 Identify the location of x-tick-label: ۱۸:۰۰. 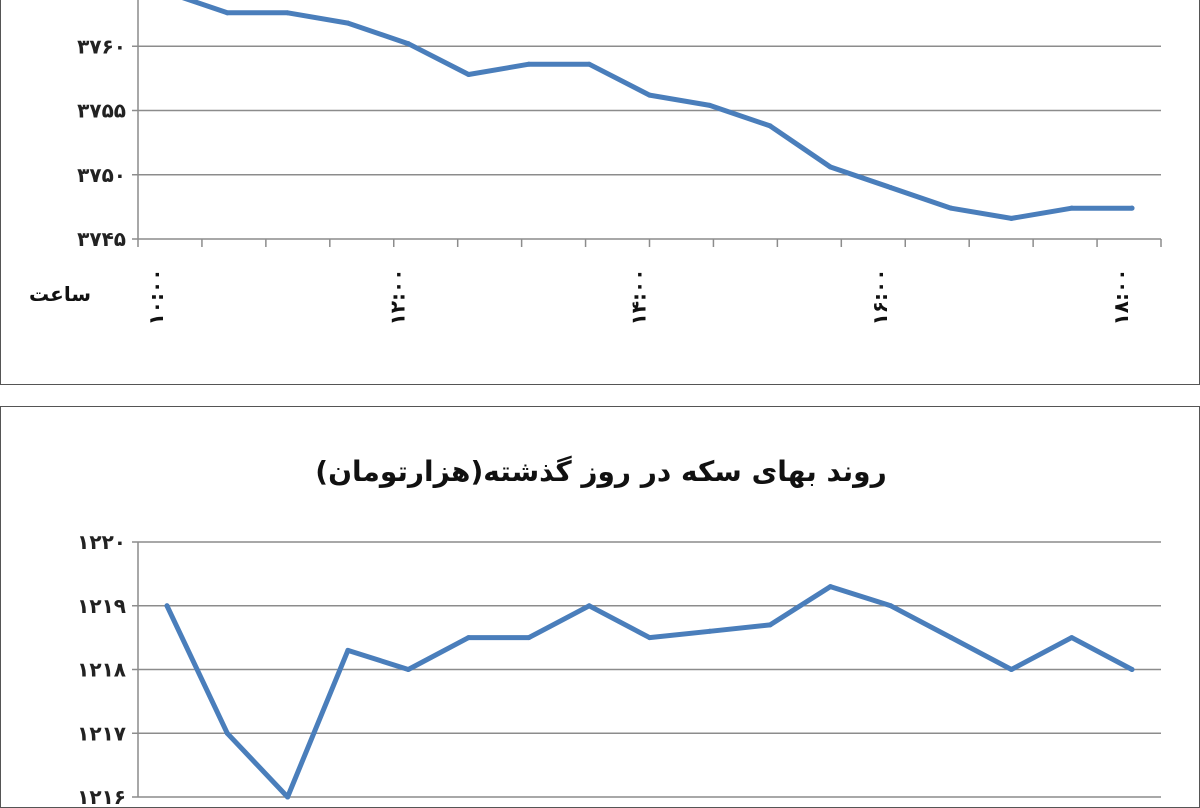
(1121, 297).